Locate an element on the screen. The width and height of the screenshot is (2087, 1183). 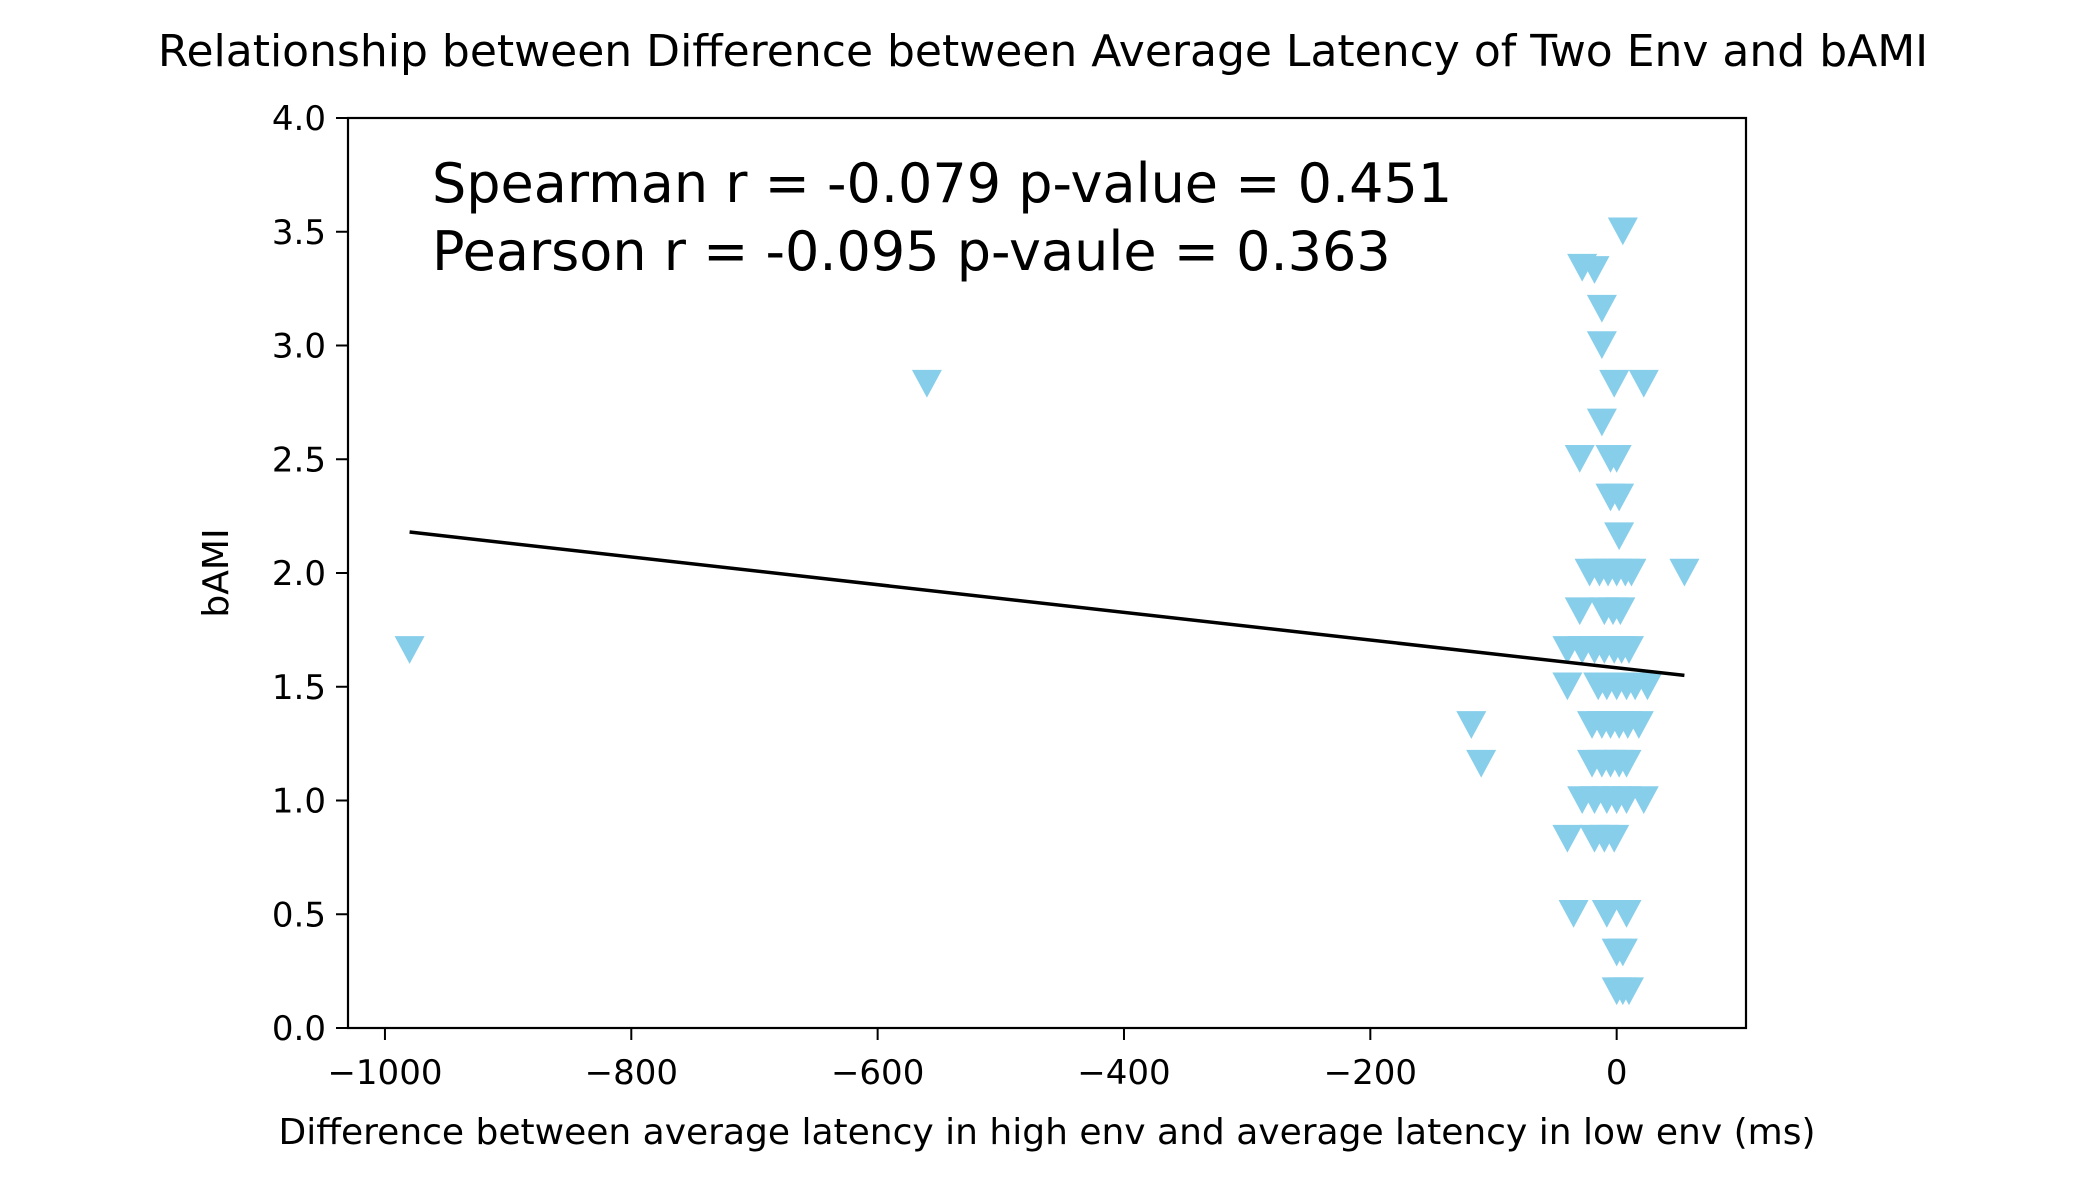
y-tick-label: 4.0 is located at coordinates (299, 119).